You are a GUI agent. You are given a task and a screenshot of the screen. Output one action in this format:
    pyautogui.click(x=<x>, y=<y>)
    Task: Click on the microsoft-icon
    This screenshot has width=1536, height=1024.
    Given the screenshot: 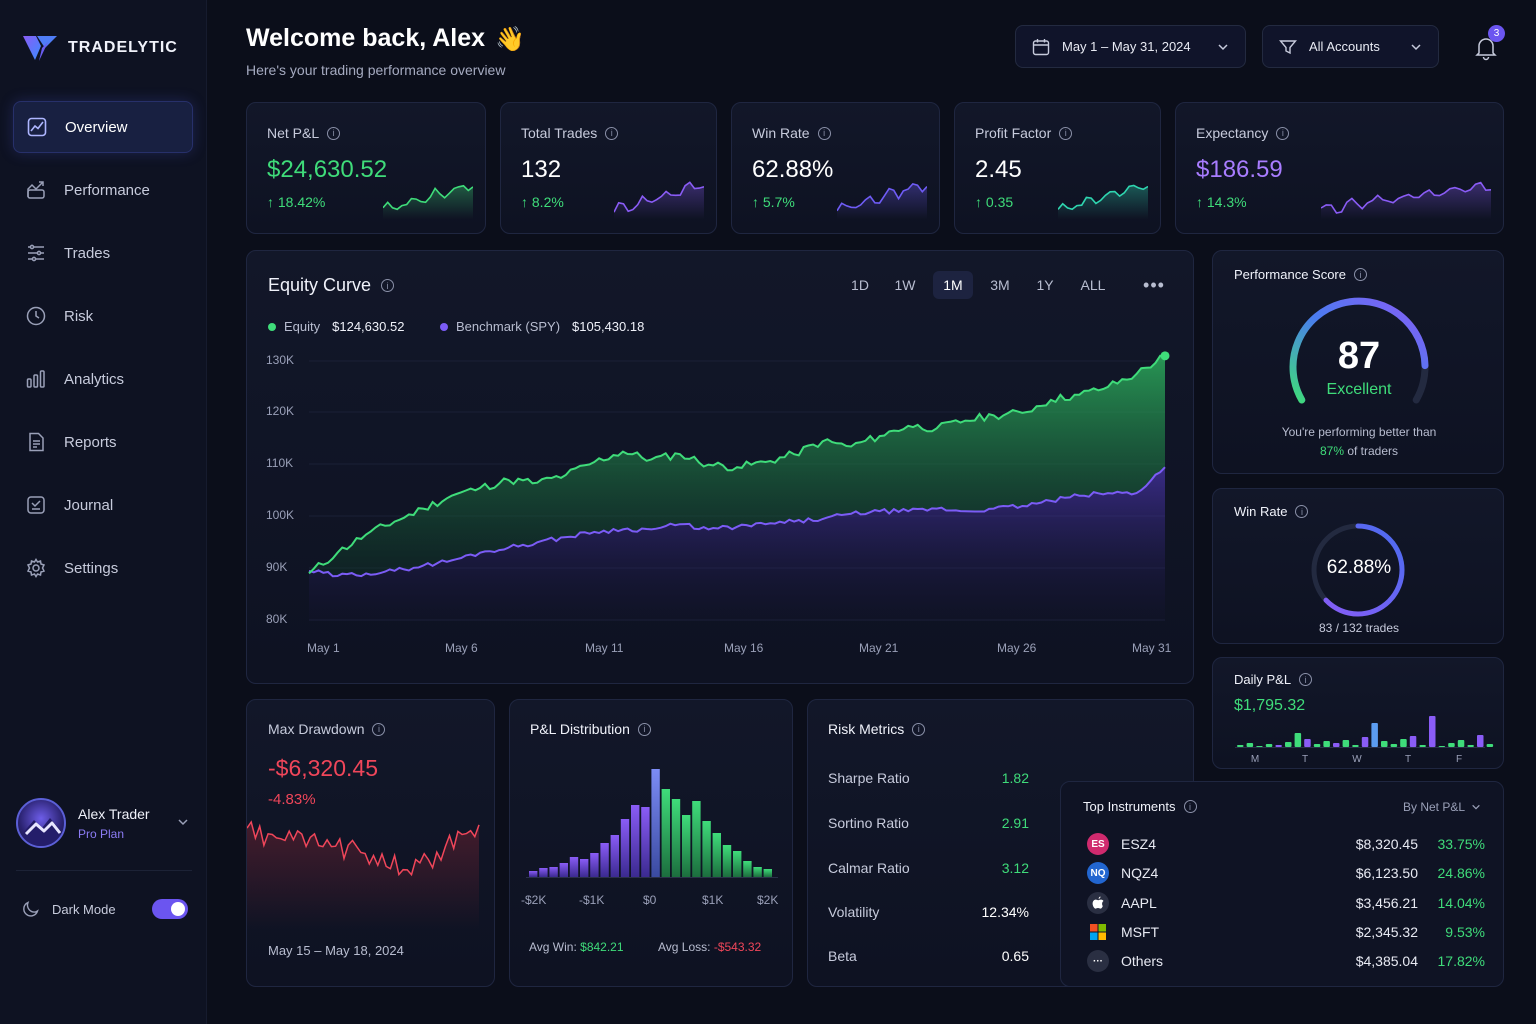 What is the action you would take?
    pyautogui.click(x=1098, y=932)
    